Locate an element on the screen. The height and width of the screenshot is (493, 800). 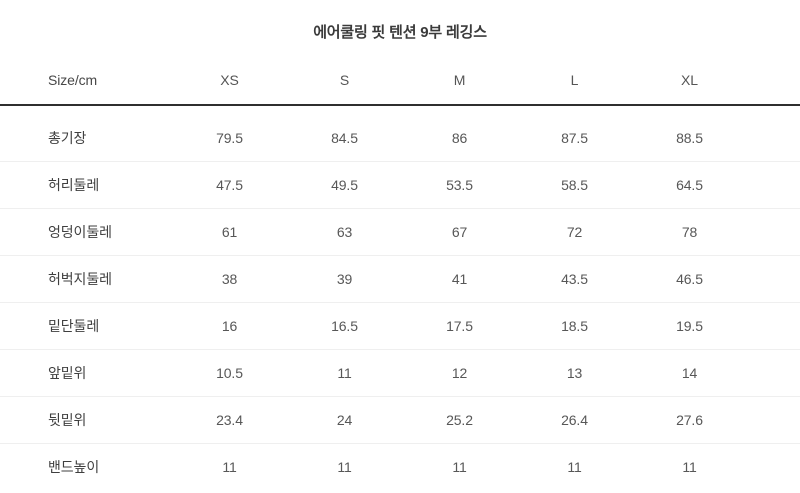
page-title: 에어쿨링 핏 텐션 9부 레깅스 is located at coordinates (400, 32).